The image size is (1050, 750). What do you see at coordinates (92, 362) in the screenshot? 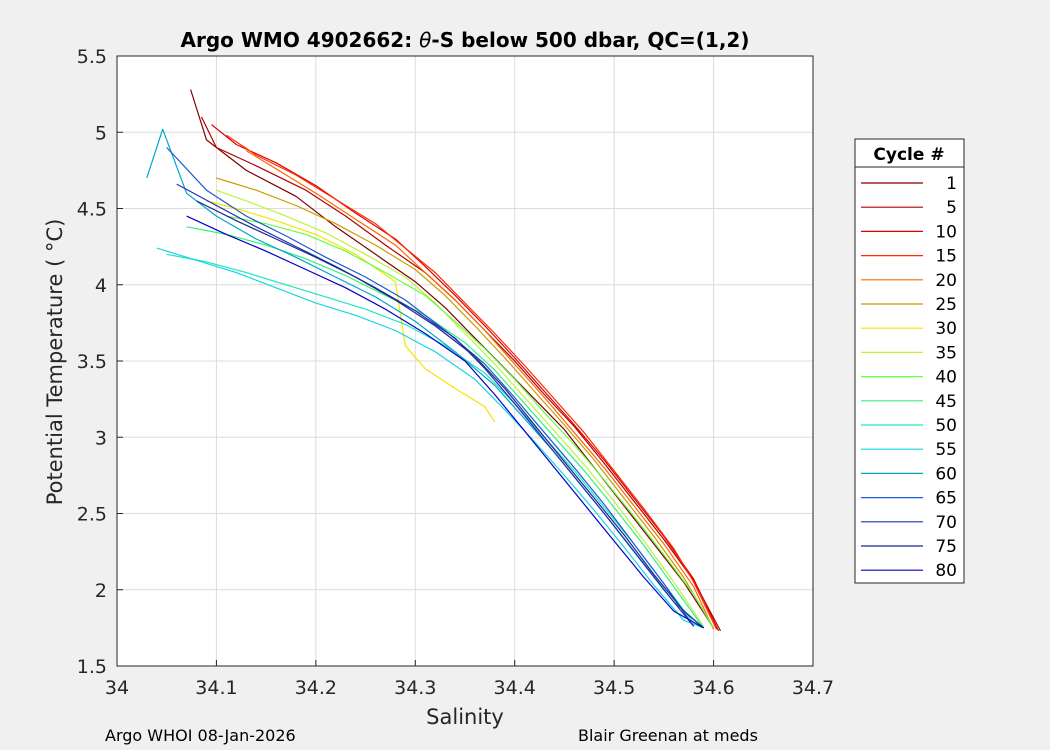
I see `y-tick-label: 3.5` at bounding box center [92, 362].